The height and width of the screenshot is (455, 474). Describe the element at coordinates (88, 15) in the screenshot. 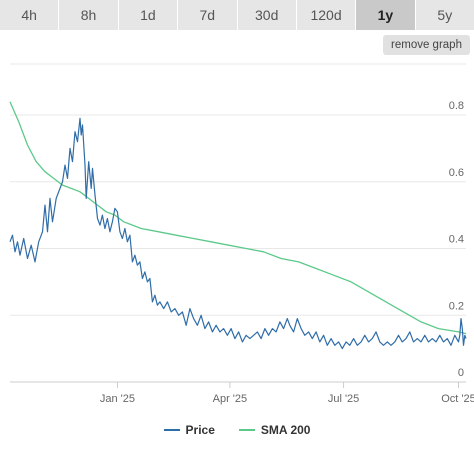

I see `range-tab-8h: 8h` at that location.